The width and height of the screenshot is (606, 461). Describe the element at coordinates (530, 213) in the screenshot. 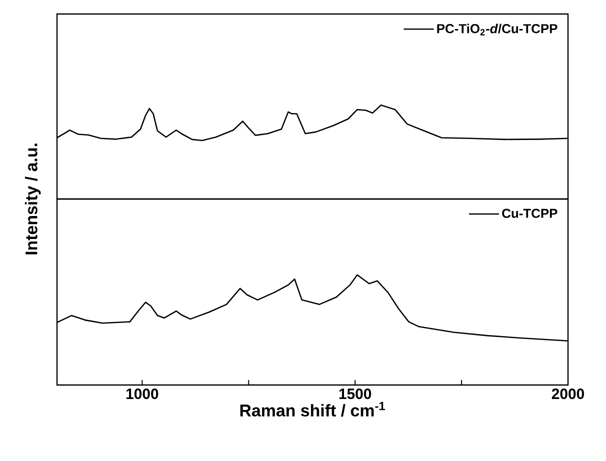

I see `legend-label: Cu-TCPP` at that location.